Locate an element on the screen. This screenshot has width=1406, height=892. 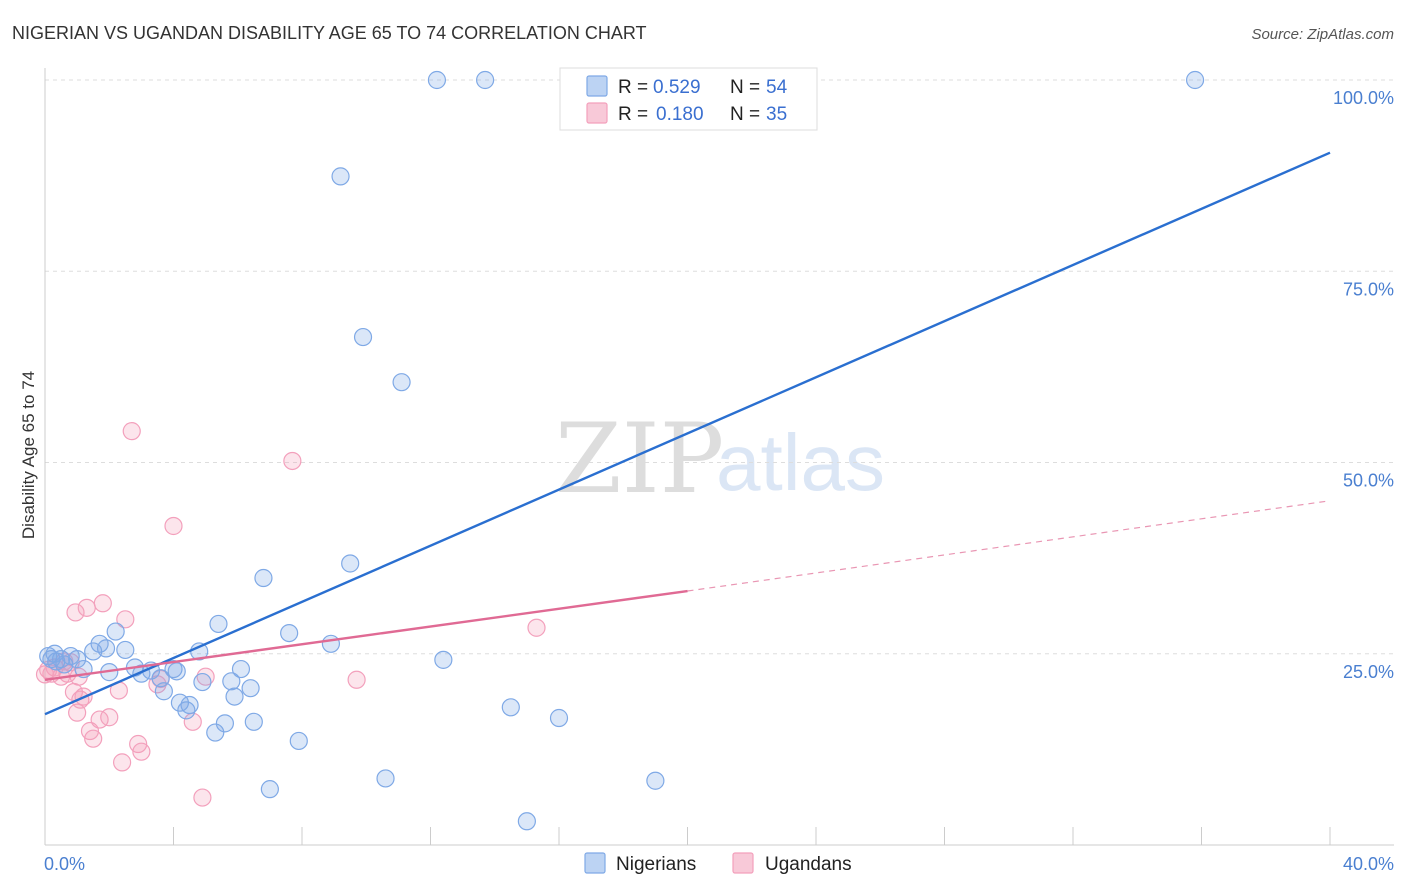
y-tick-label-2: 75.0% is located at coordinates (1368, 289).